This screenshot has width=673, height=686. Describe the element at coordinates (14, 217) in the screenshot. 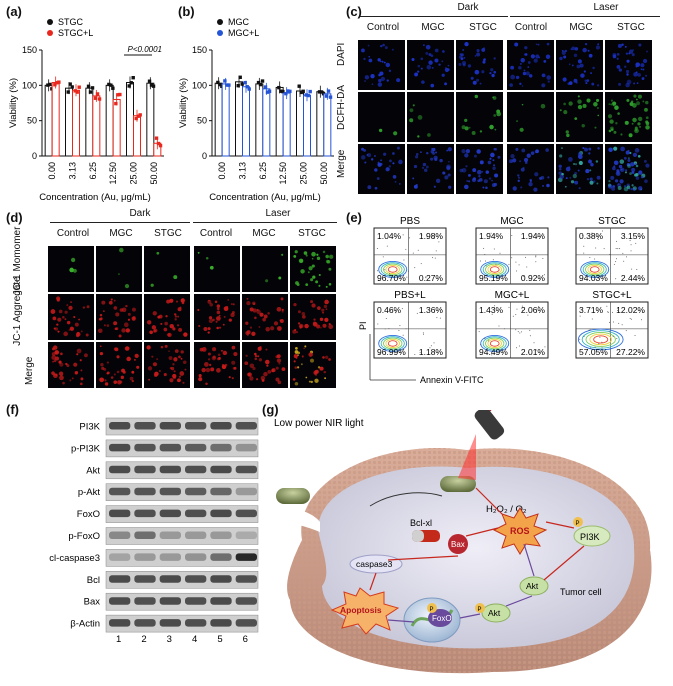

I see `panel-d-label: (d)` at that location.